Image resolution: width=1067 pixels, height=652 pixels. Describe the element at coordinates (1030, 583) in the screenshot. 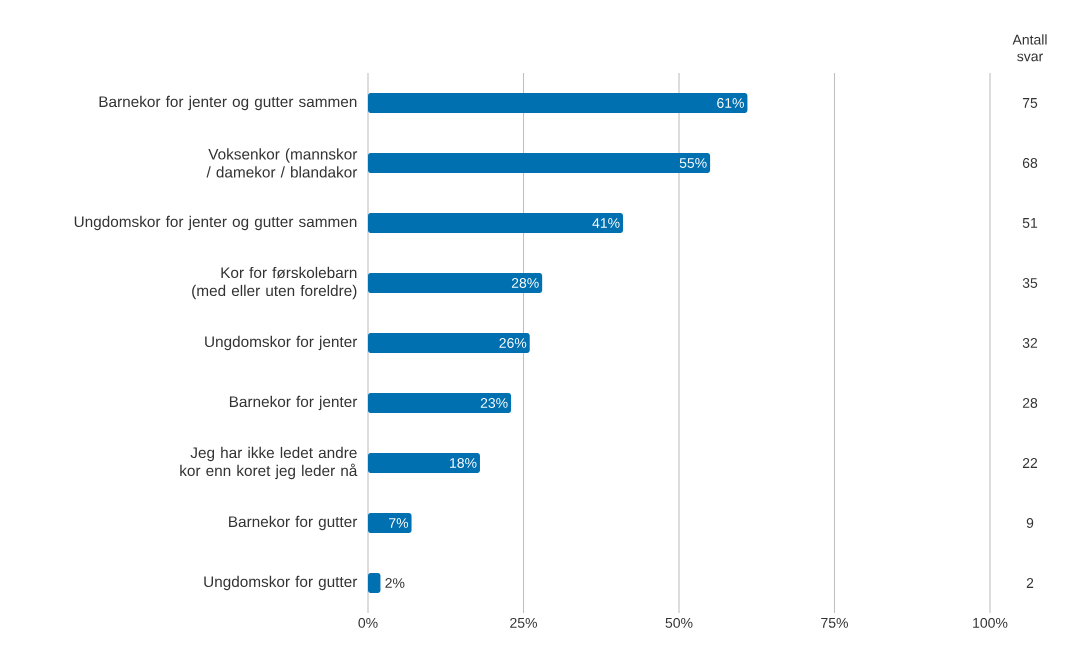

I see `text: 2` at that location.